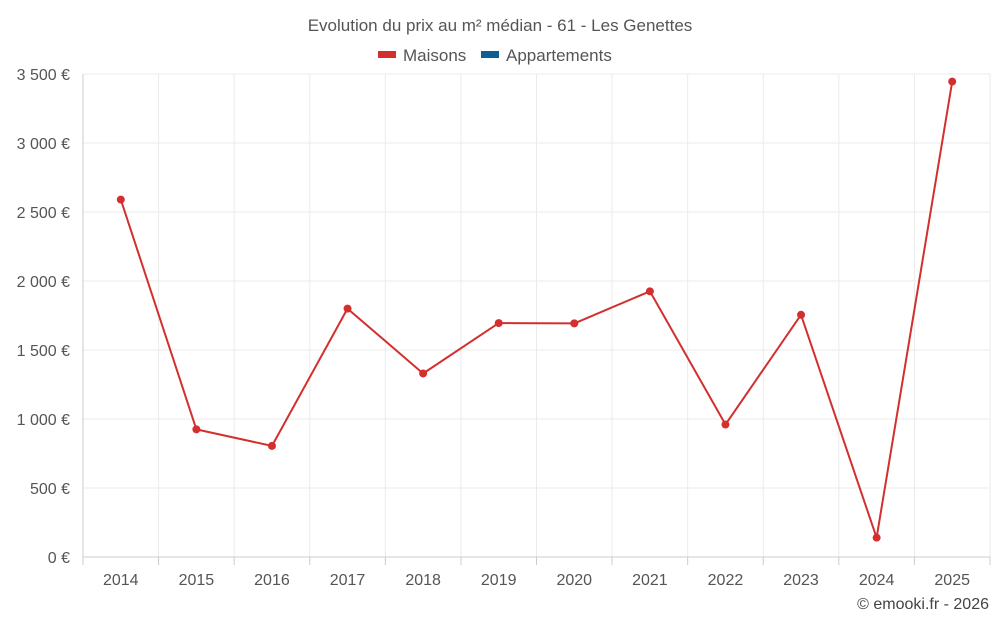 This screenshot has height=625, width=1000. I want to click on legend-swatch-appartements, so click(490, 54).